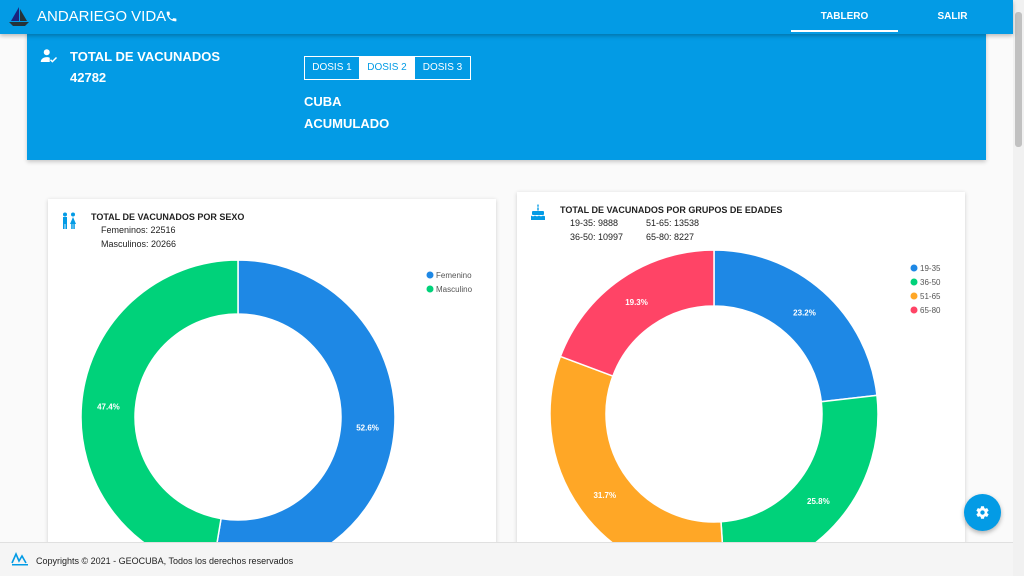 This screenshot has height=576, width=1024. What do you see at coordinates (1018, 79) in the screenshot?
I see `scrollbar-thumb` at bounding box center [1018, 79].